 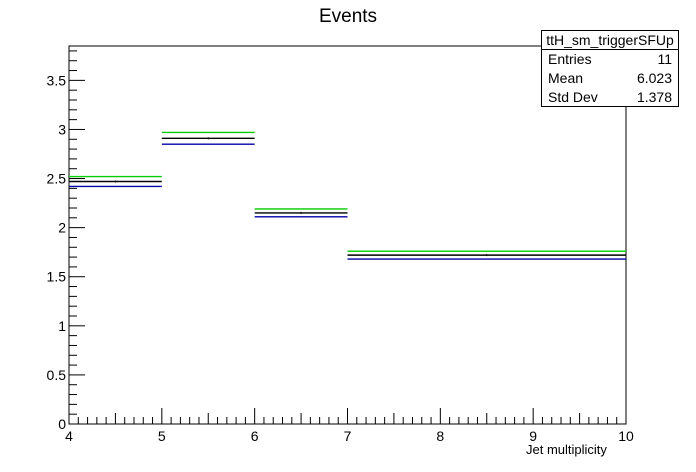 I want to click on y-tick-label: 2, so click(x=62, y=228).